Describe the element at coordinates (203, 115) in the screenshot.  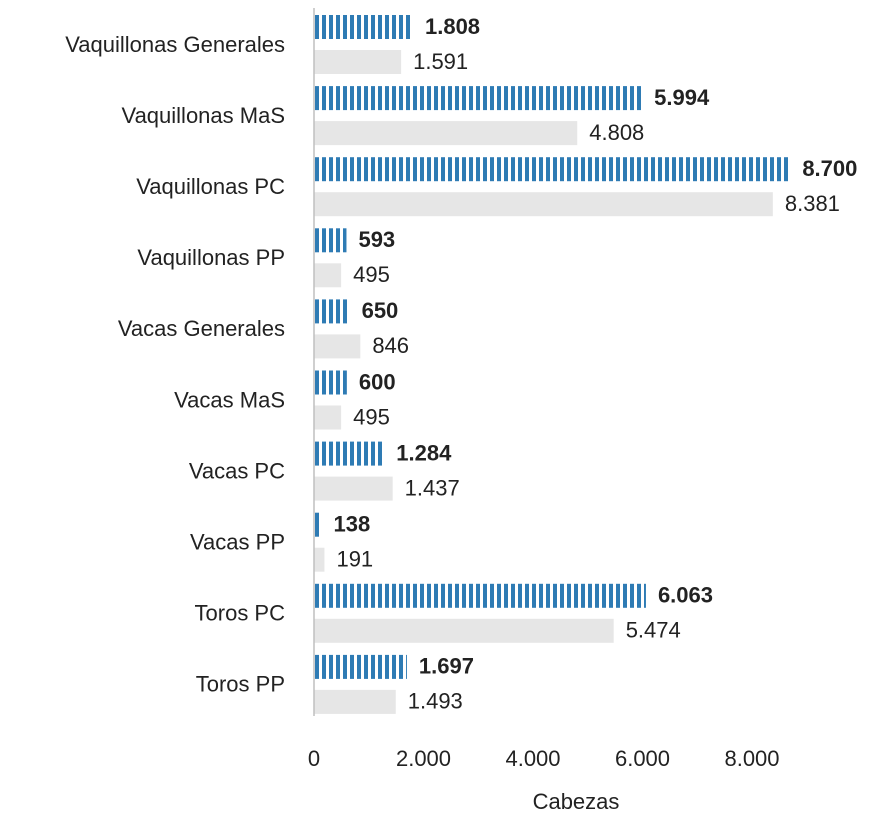
I see `category-label: Vaquillonas MaS` at that location.